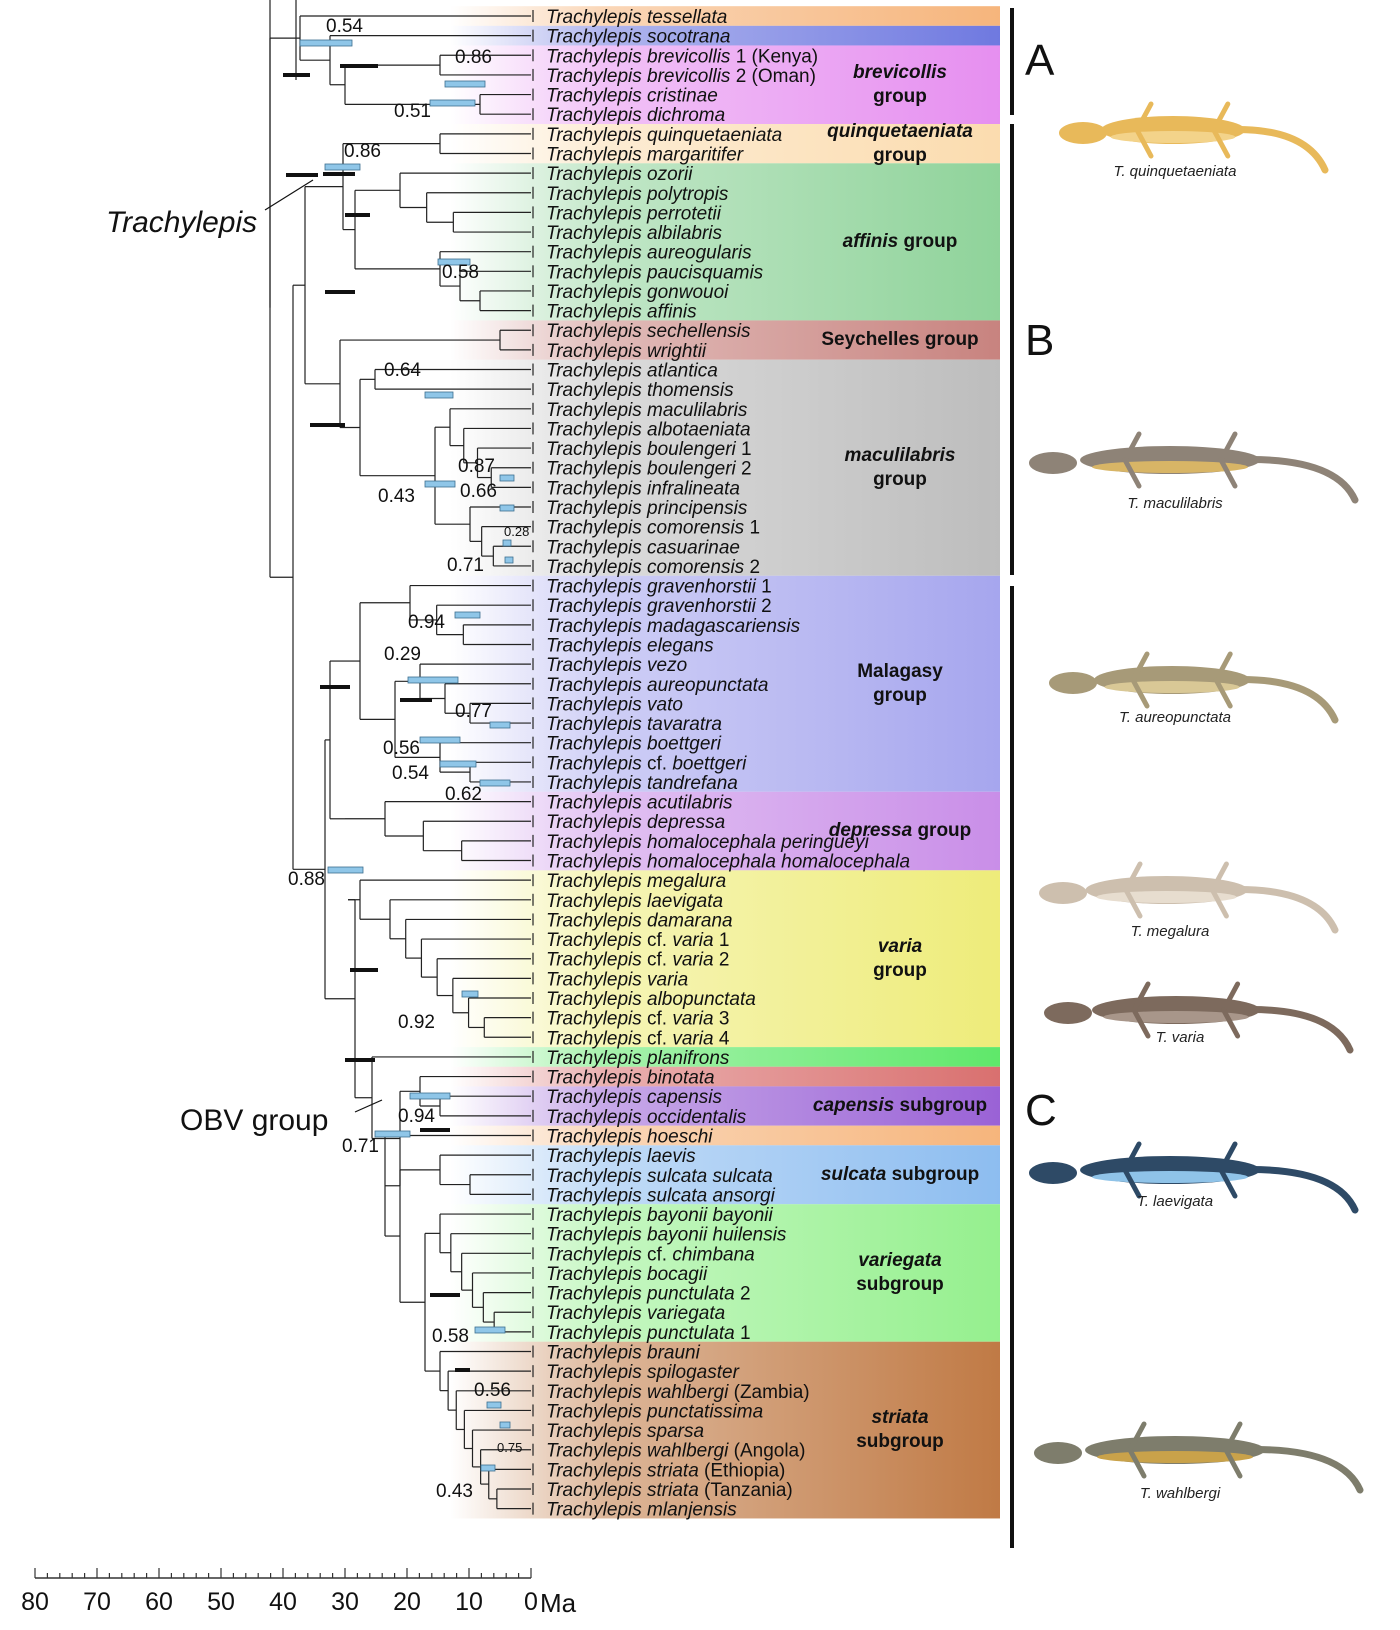 This screenshot has width=1400, height=1630. I want to click on taxon-label-part: homalocephala peringueyi, so click(758, 842).